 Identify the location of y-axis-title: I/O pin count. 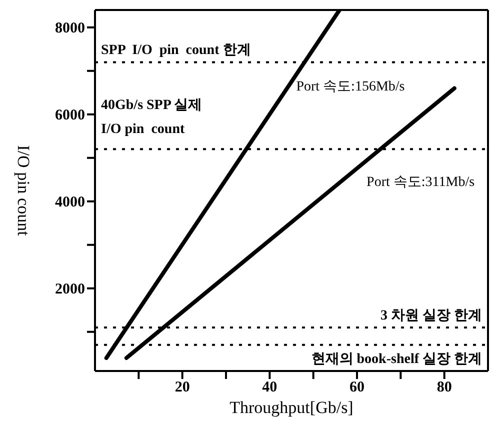
(23, 190).